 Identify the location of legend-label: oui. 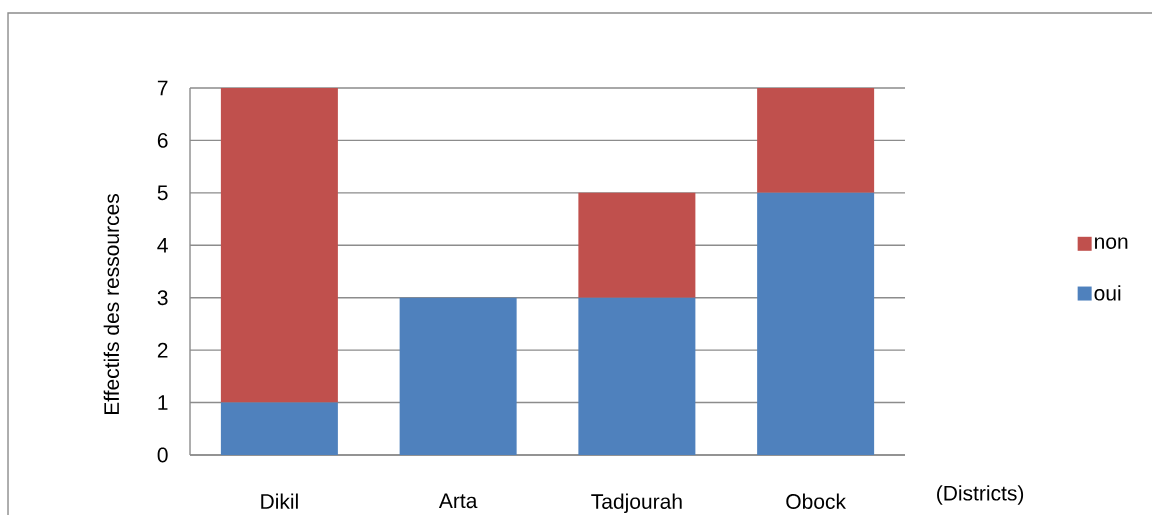
(1107, 293).